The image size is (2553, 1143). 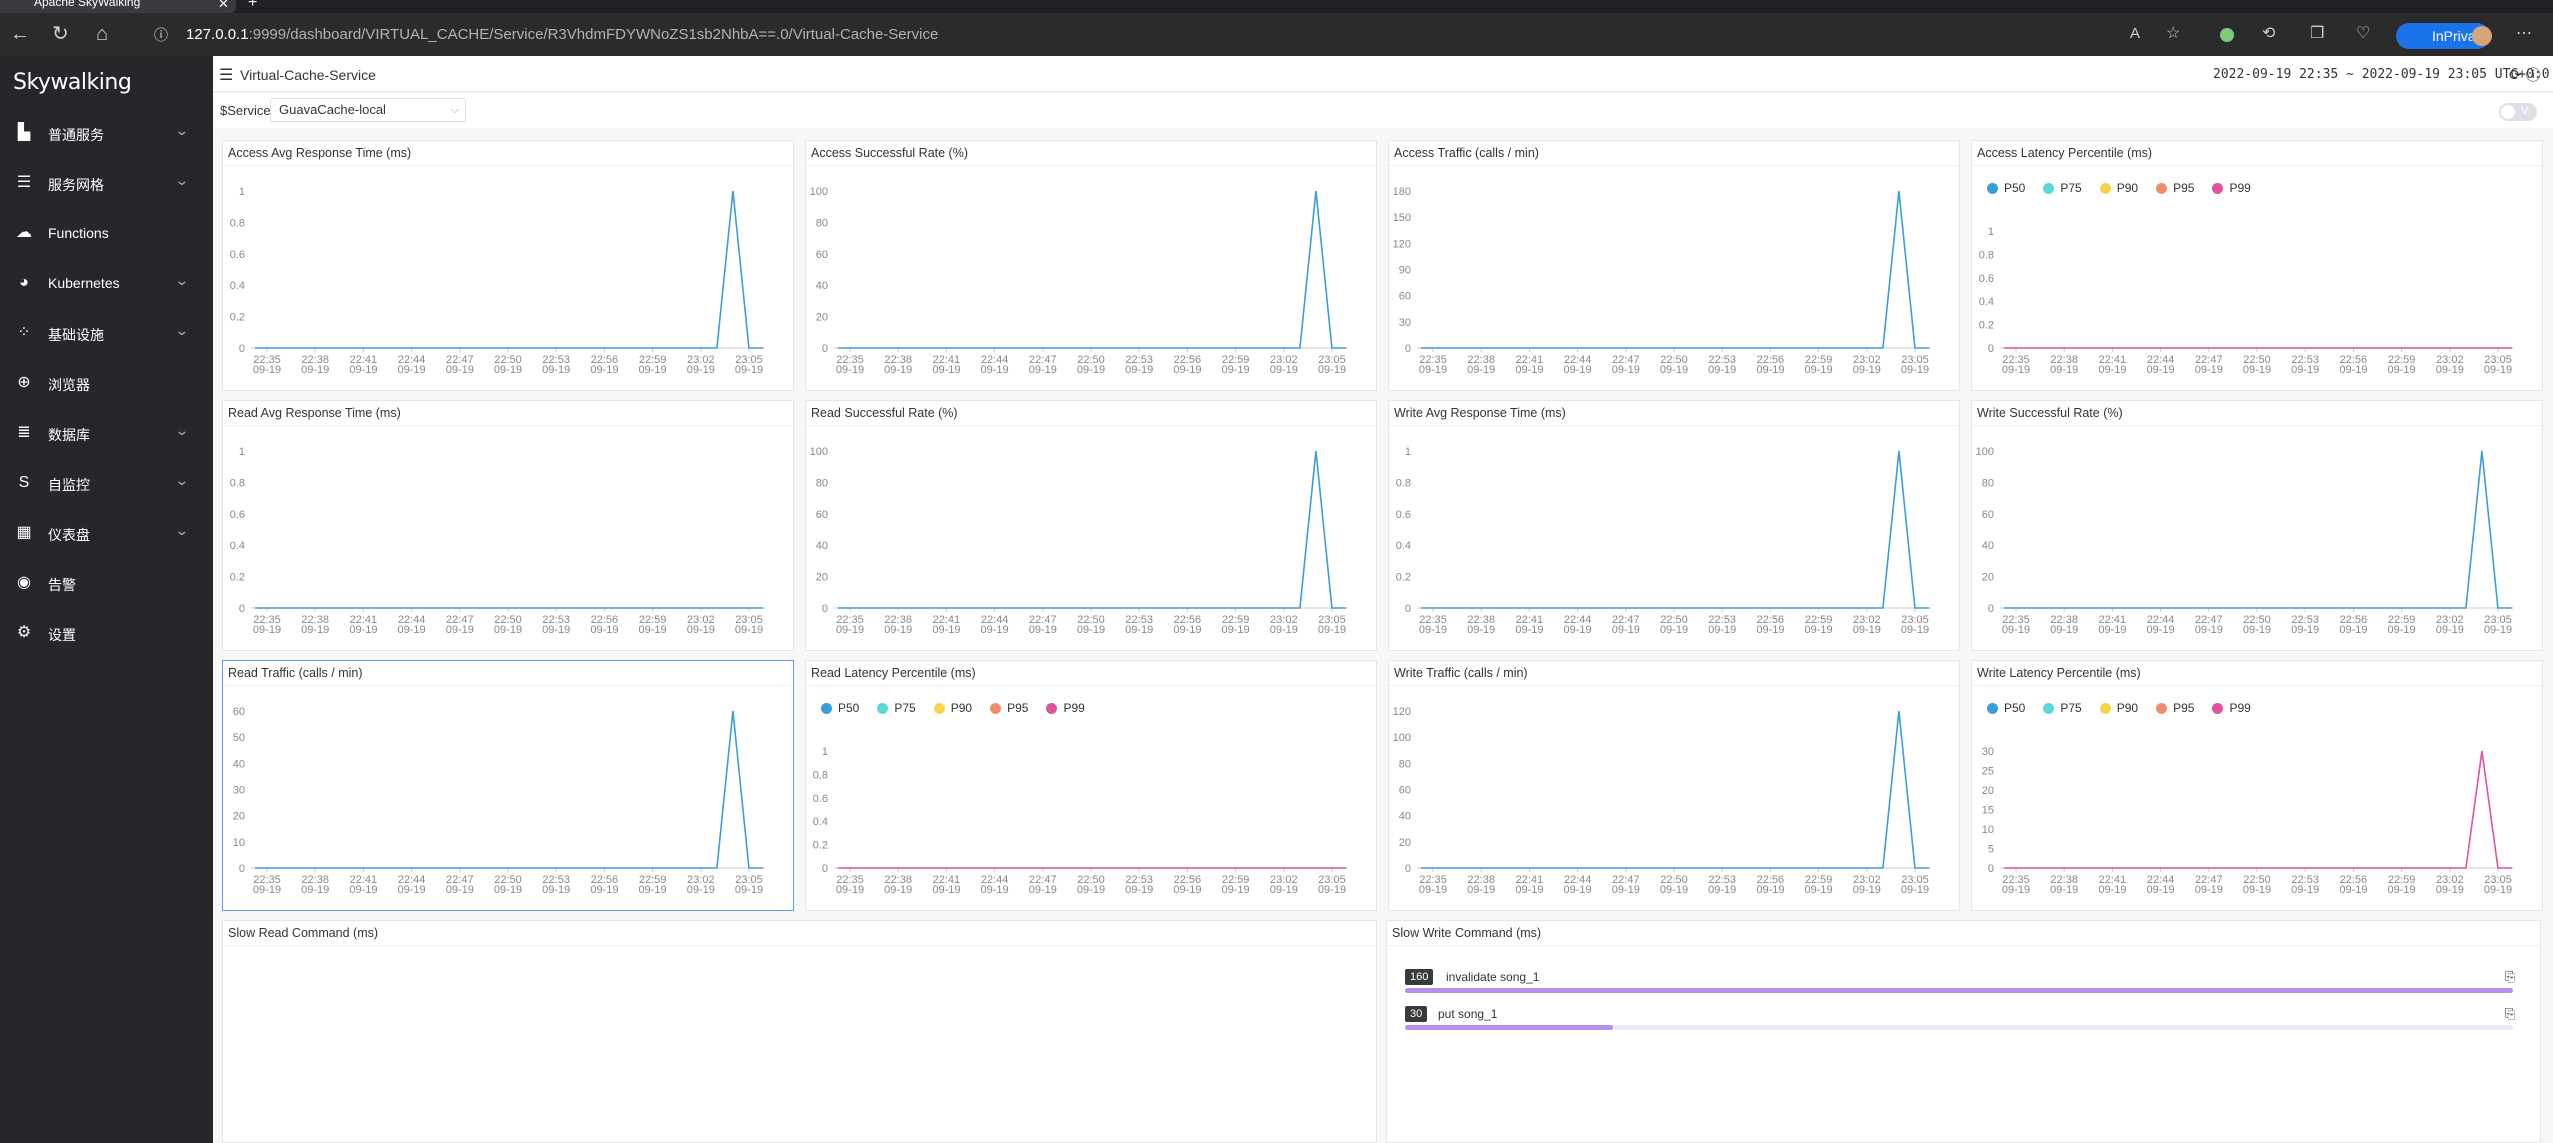 I want to click on menu-toggle-icon: ☰, so click(x=226, y=75).